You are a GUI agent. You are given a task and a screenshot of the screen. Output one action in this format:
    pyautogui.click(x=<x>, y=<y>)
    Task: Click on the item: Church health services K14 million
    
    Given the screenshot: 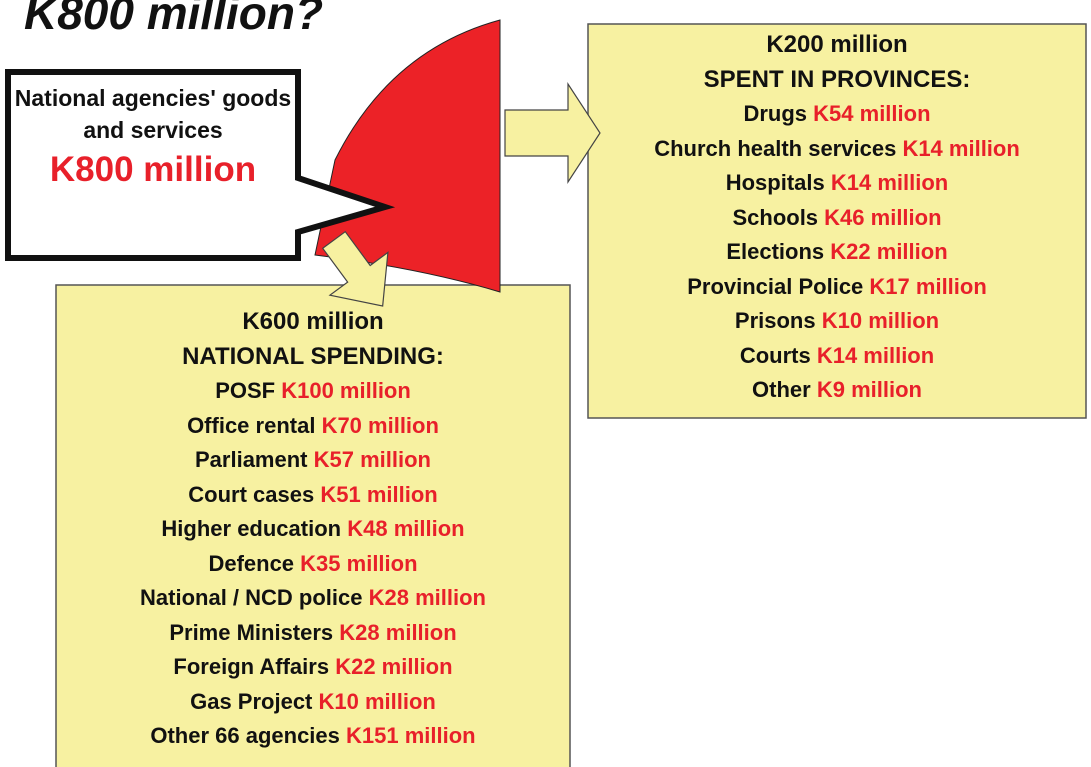 What is the action you would take?
    pyautogui.click(x=837, y=149)
    